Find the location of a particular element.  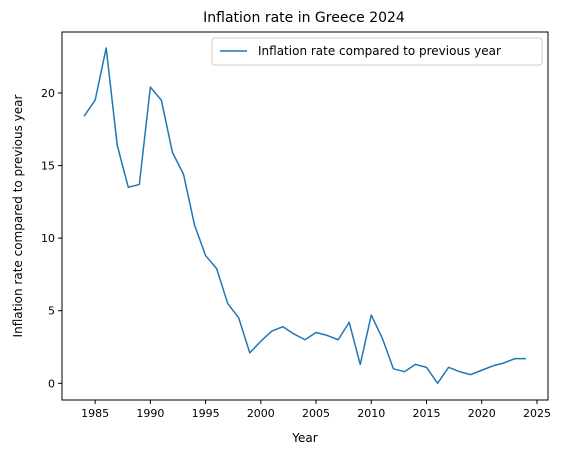

legend-label-series-0: Inflation rate compared to previous year is located at coordinates (379, 51).